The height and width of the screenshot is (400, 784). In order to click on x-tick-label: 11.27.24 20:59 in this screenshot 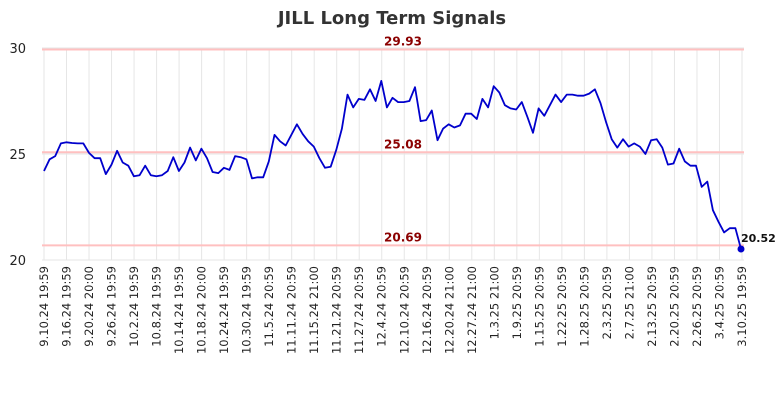, I will do `click(359, 310)`.